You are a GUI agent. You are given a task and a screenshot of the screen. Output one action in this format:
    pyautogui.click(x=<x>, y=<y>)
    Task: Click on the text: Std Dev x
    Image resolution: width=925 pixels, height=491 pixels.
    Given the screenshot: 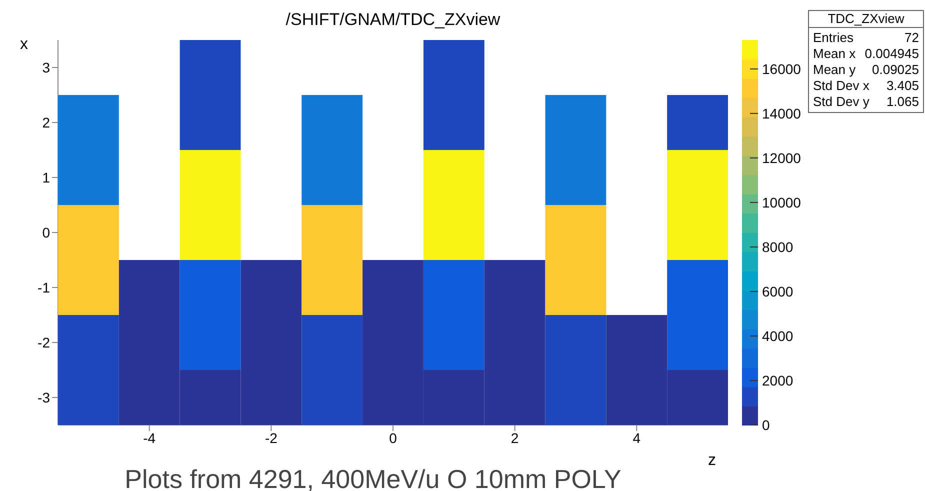 What is the action you would take?
    pyautogui.click(x=841, y=86)
    